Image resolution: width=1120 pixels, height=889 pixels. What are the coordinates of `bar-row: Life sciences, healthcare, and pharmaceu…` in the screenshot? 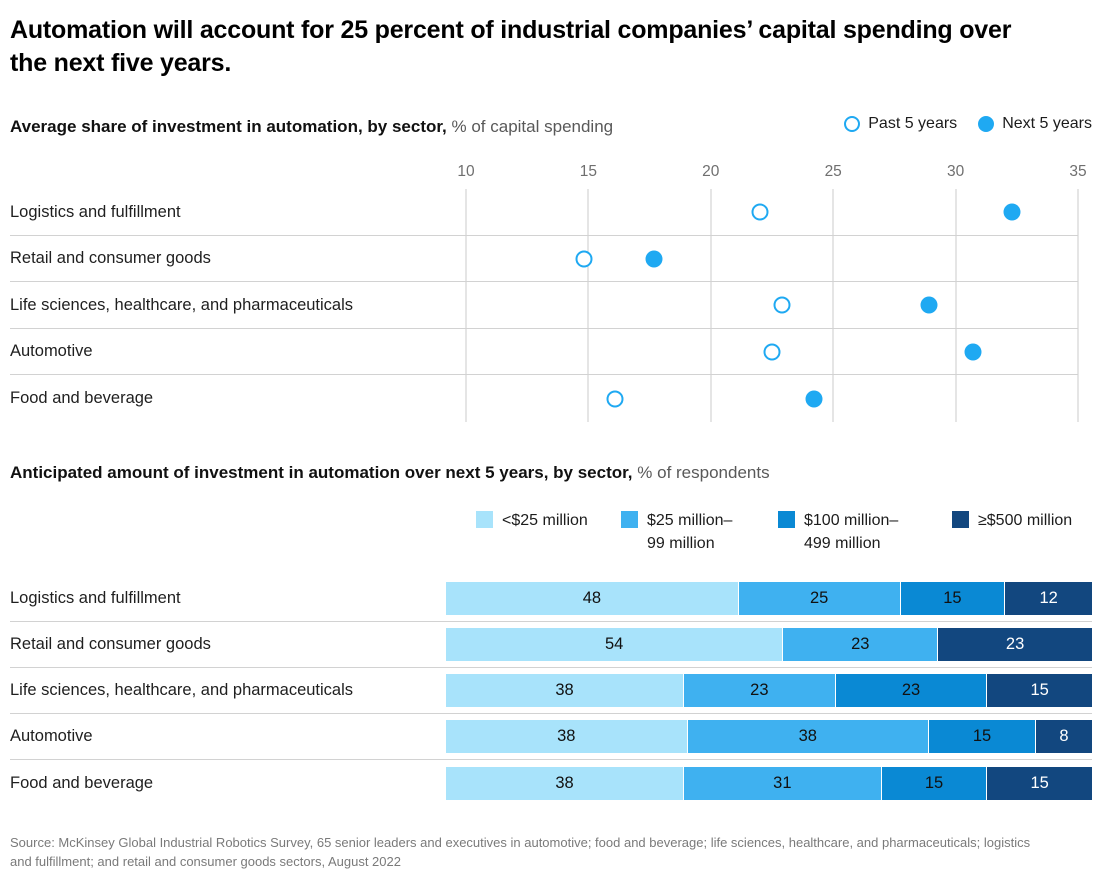 It's located at (551, 691).